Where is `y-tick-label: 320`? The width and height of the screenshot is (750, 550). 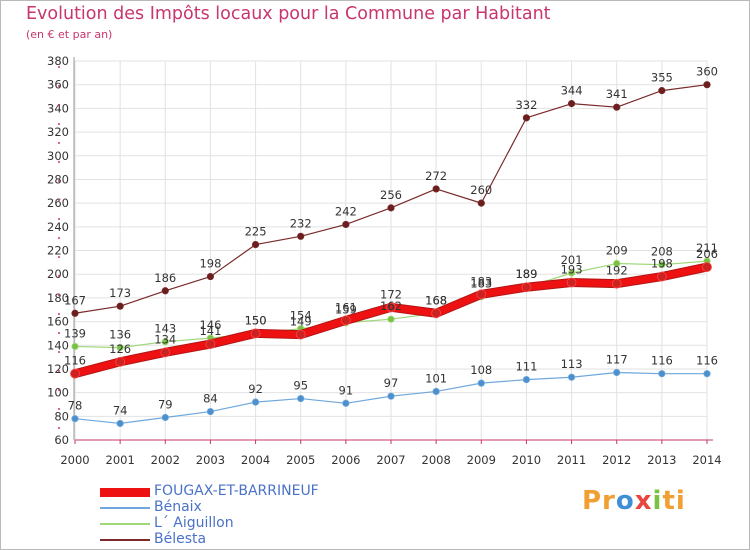
y-tick-label: 320 is located at coordinates (58, 132).